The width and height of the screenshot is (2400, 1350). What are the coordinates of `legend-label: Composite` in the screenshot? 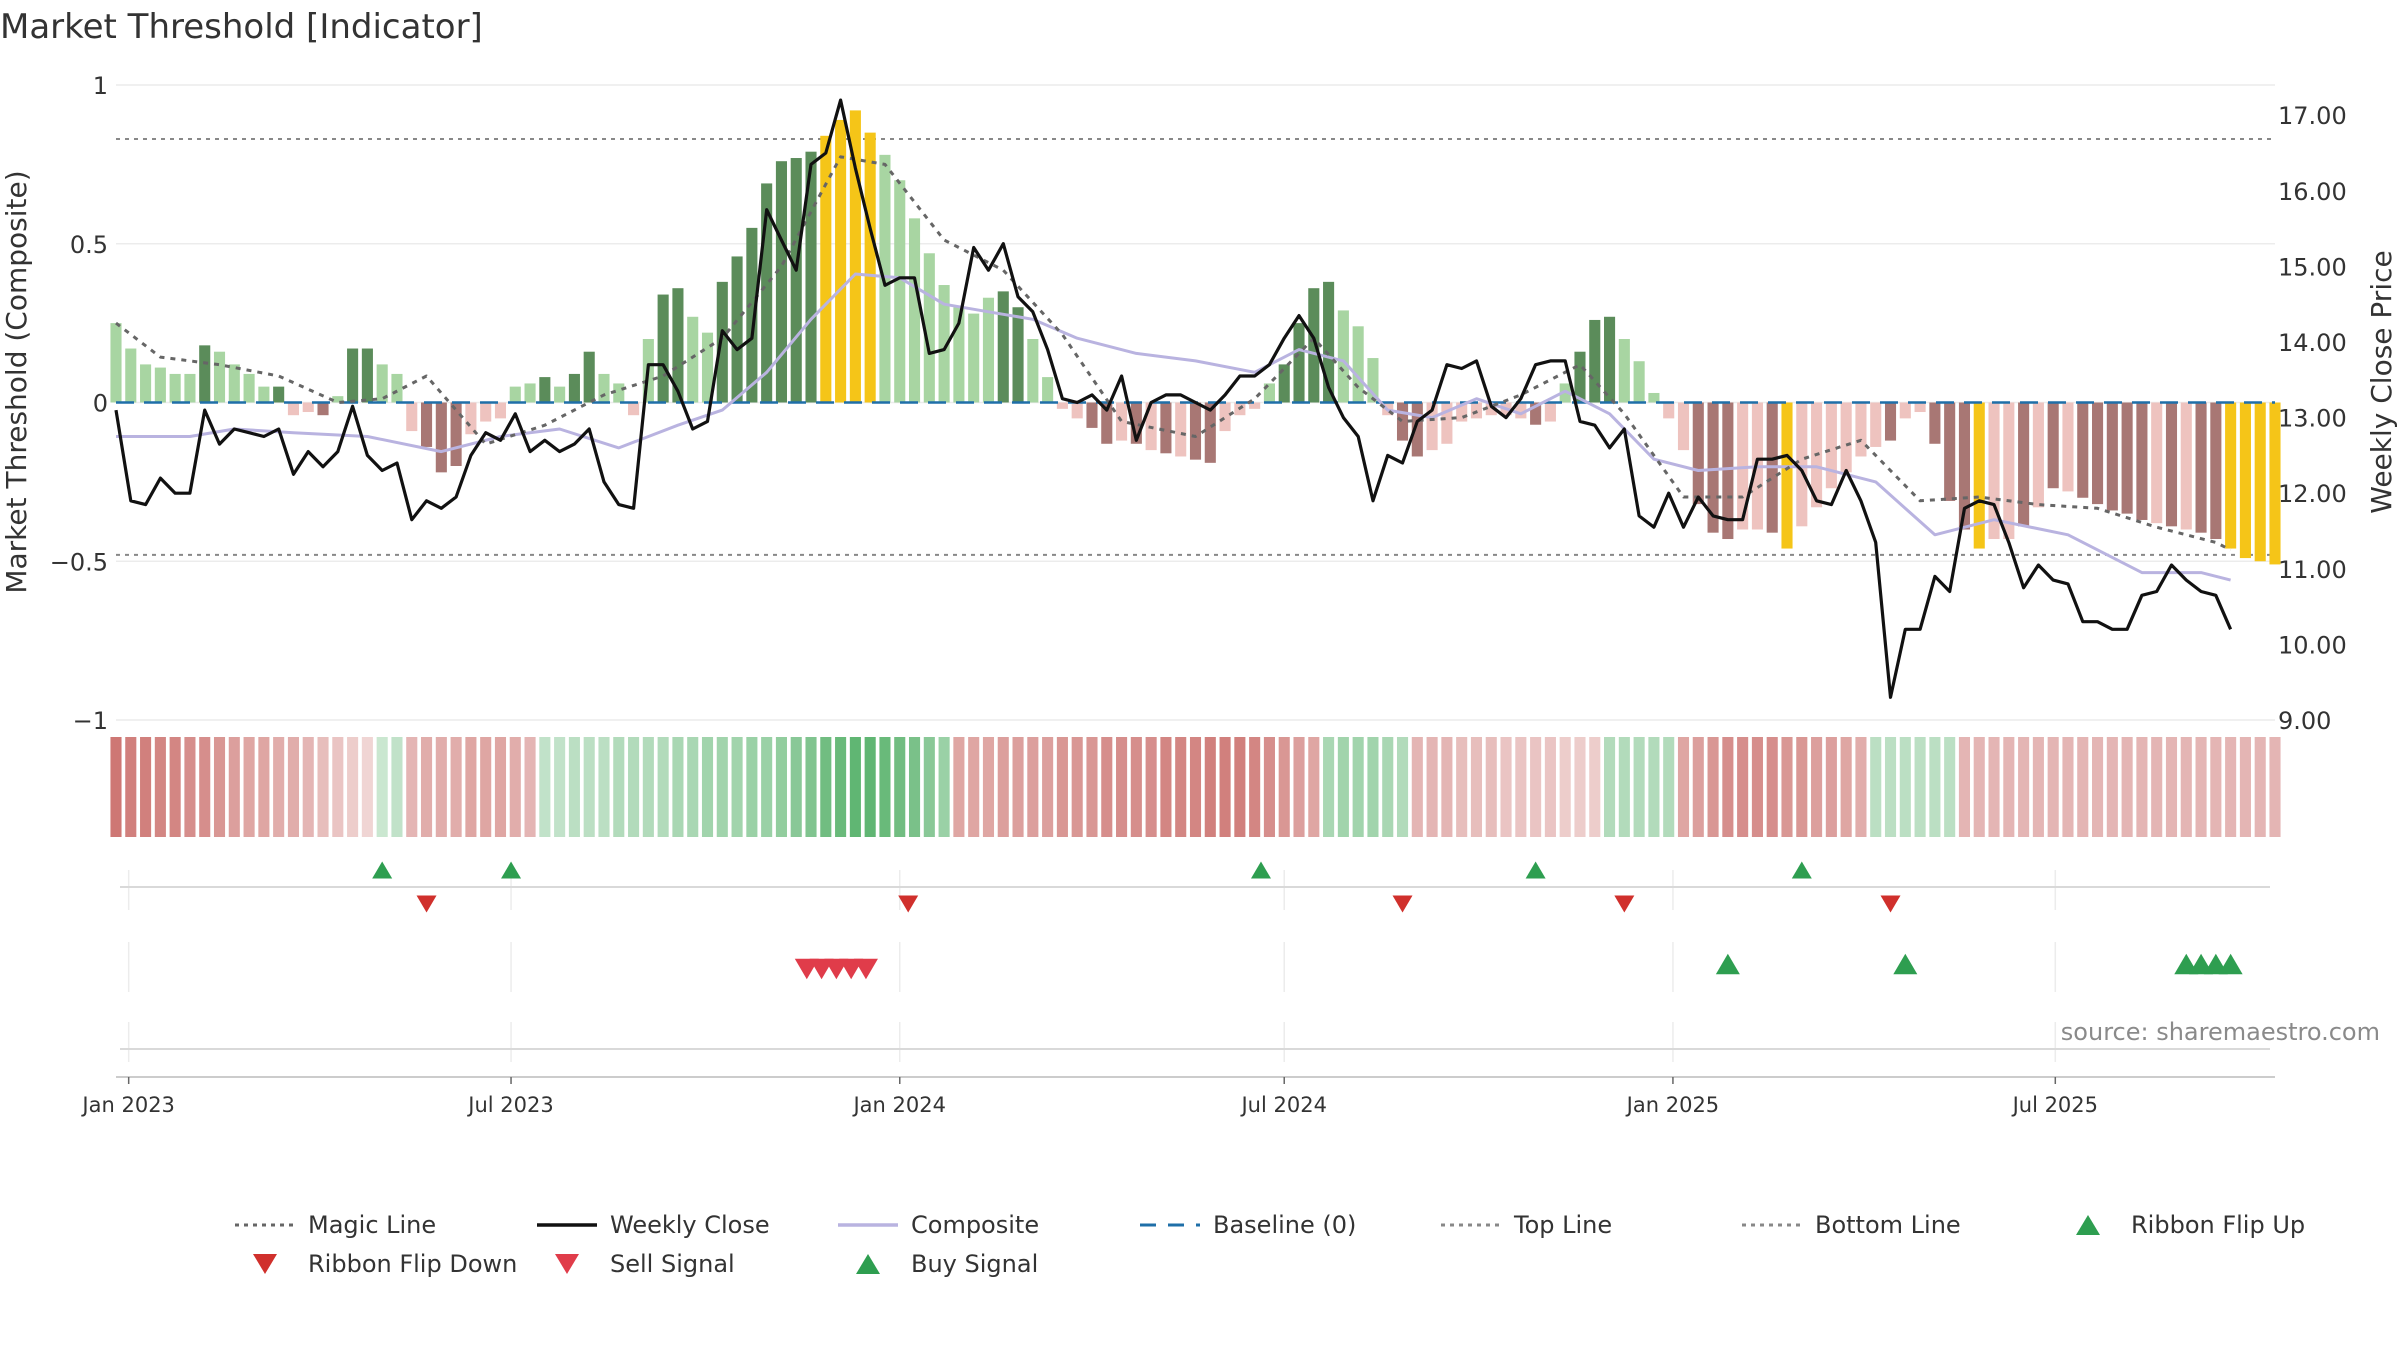 It's located at (975, 1225).